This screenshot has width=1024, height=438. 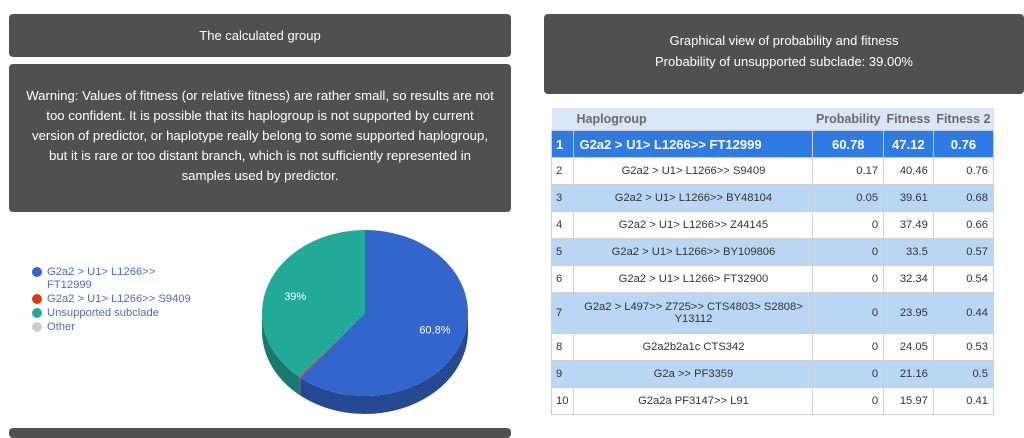 I want to click on haplogroup-cell: G2a2 > U1> L1266> FT32900, so click(x=693, y=279).